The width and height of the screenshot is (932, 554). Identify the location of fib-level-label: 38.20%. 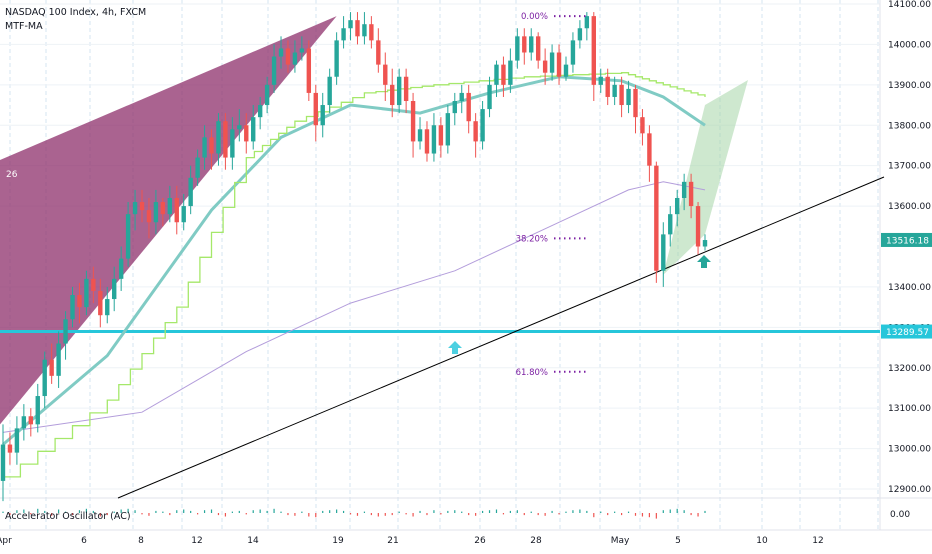
(532, 239).